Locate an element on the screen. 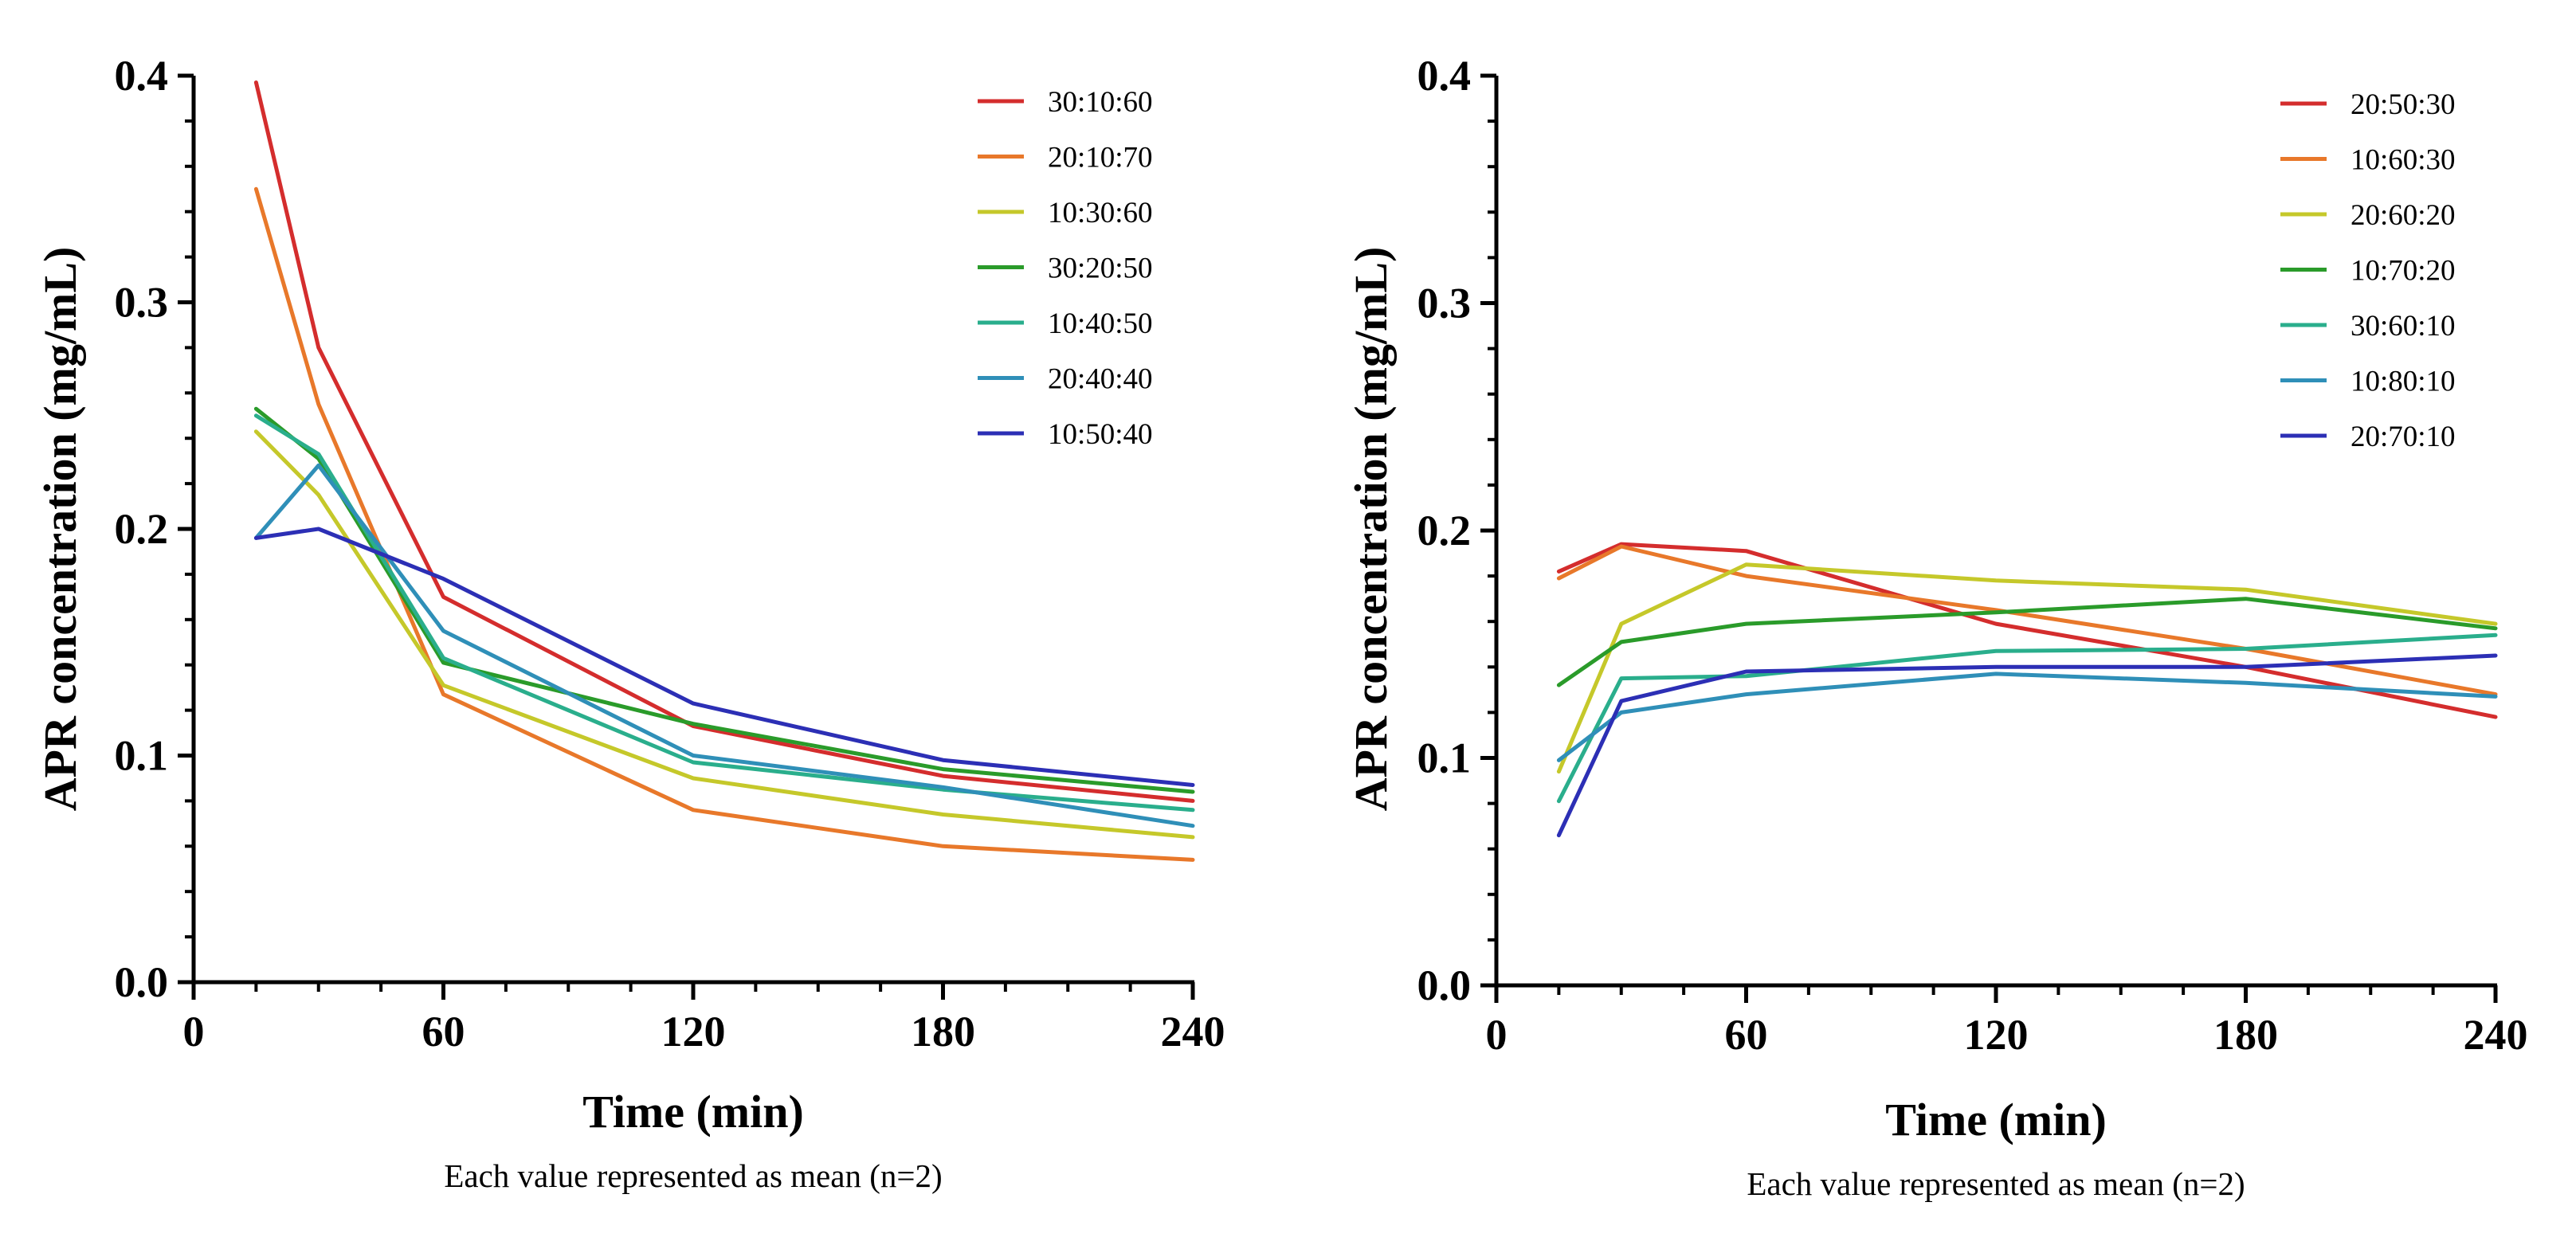 The width and height of the screenshot is (2576, 1257). legend-label: 10:60:30 is located at coordinates (2403, 160).